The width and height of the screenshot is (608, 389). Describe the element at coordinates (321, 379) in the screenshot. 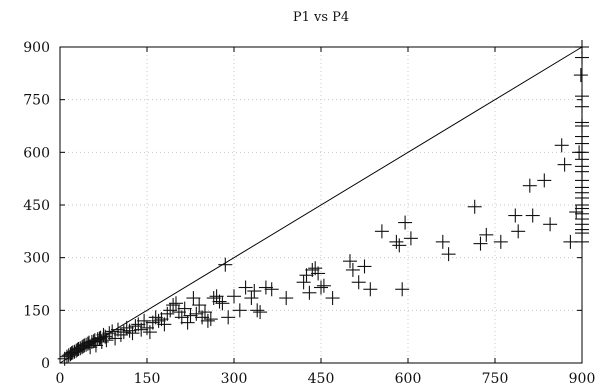

I see `x-tick-label: 450` at that location.